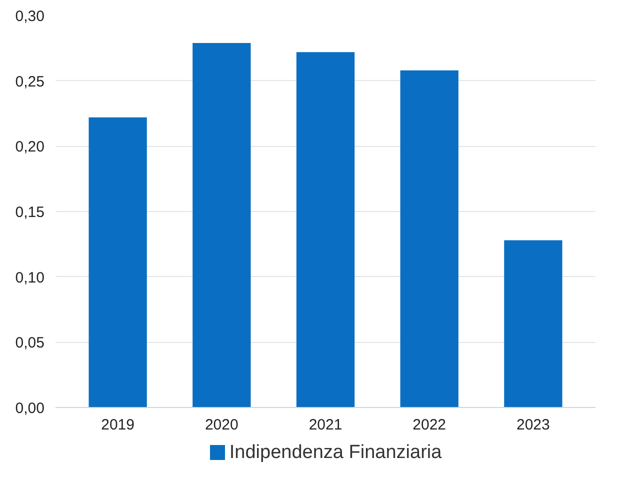  I want to click on x-tick-label: 2019, so click(117, 425).